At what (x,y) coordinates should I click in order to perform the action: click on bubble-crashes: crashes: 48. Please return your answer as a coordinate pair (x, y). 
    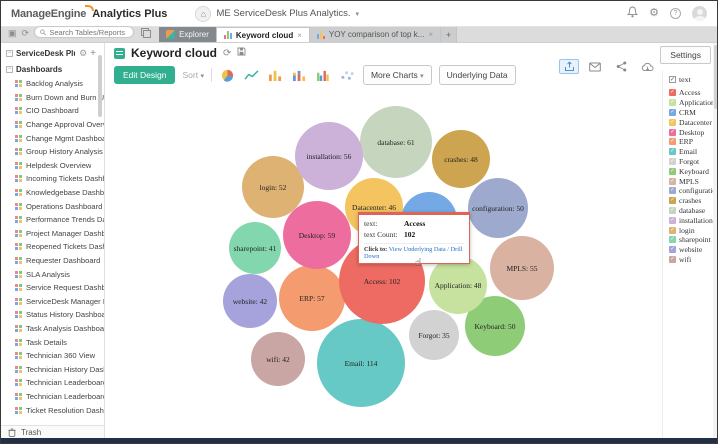
    Looking at the image, I should click on (461, 159).